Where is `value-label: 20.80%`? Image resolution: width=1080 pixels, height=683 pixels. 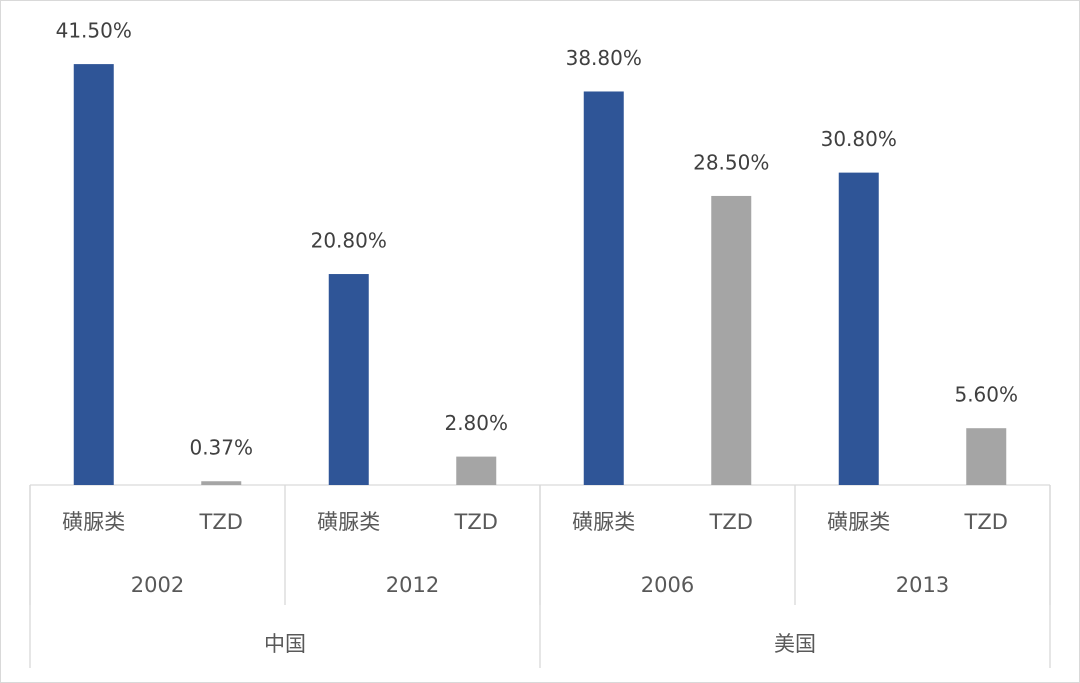
value-label: 20.80% is located at coordinates (349, 241).